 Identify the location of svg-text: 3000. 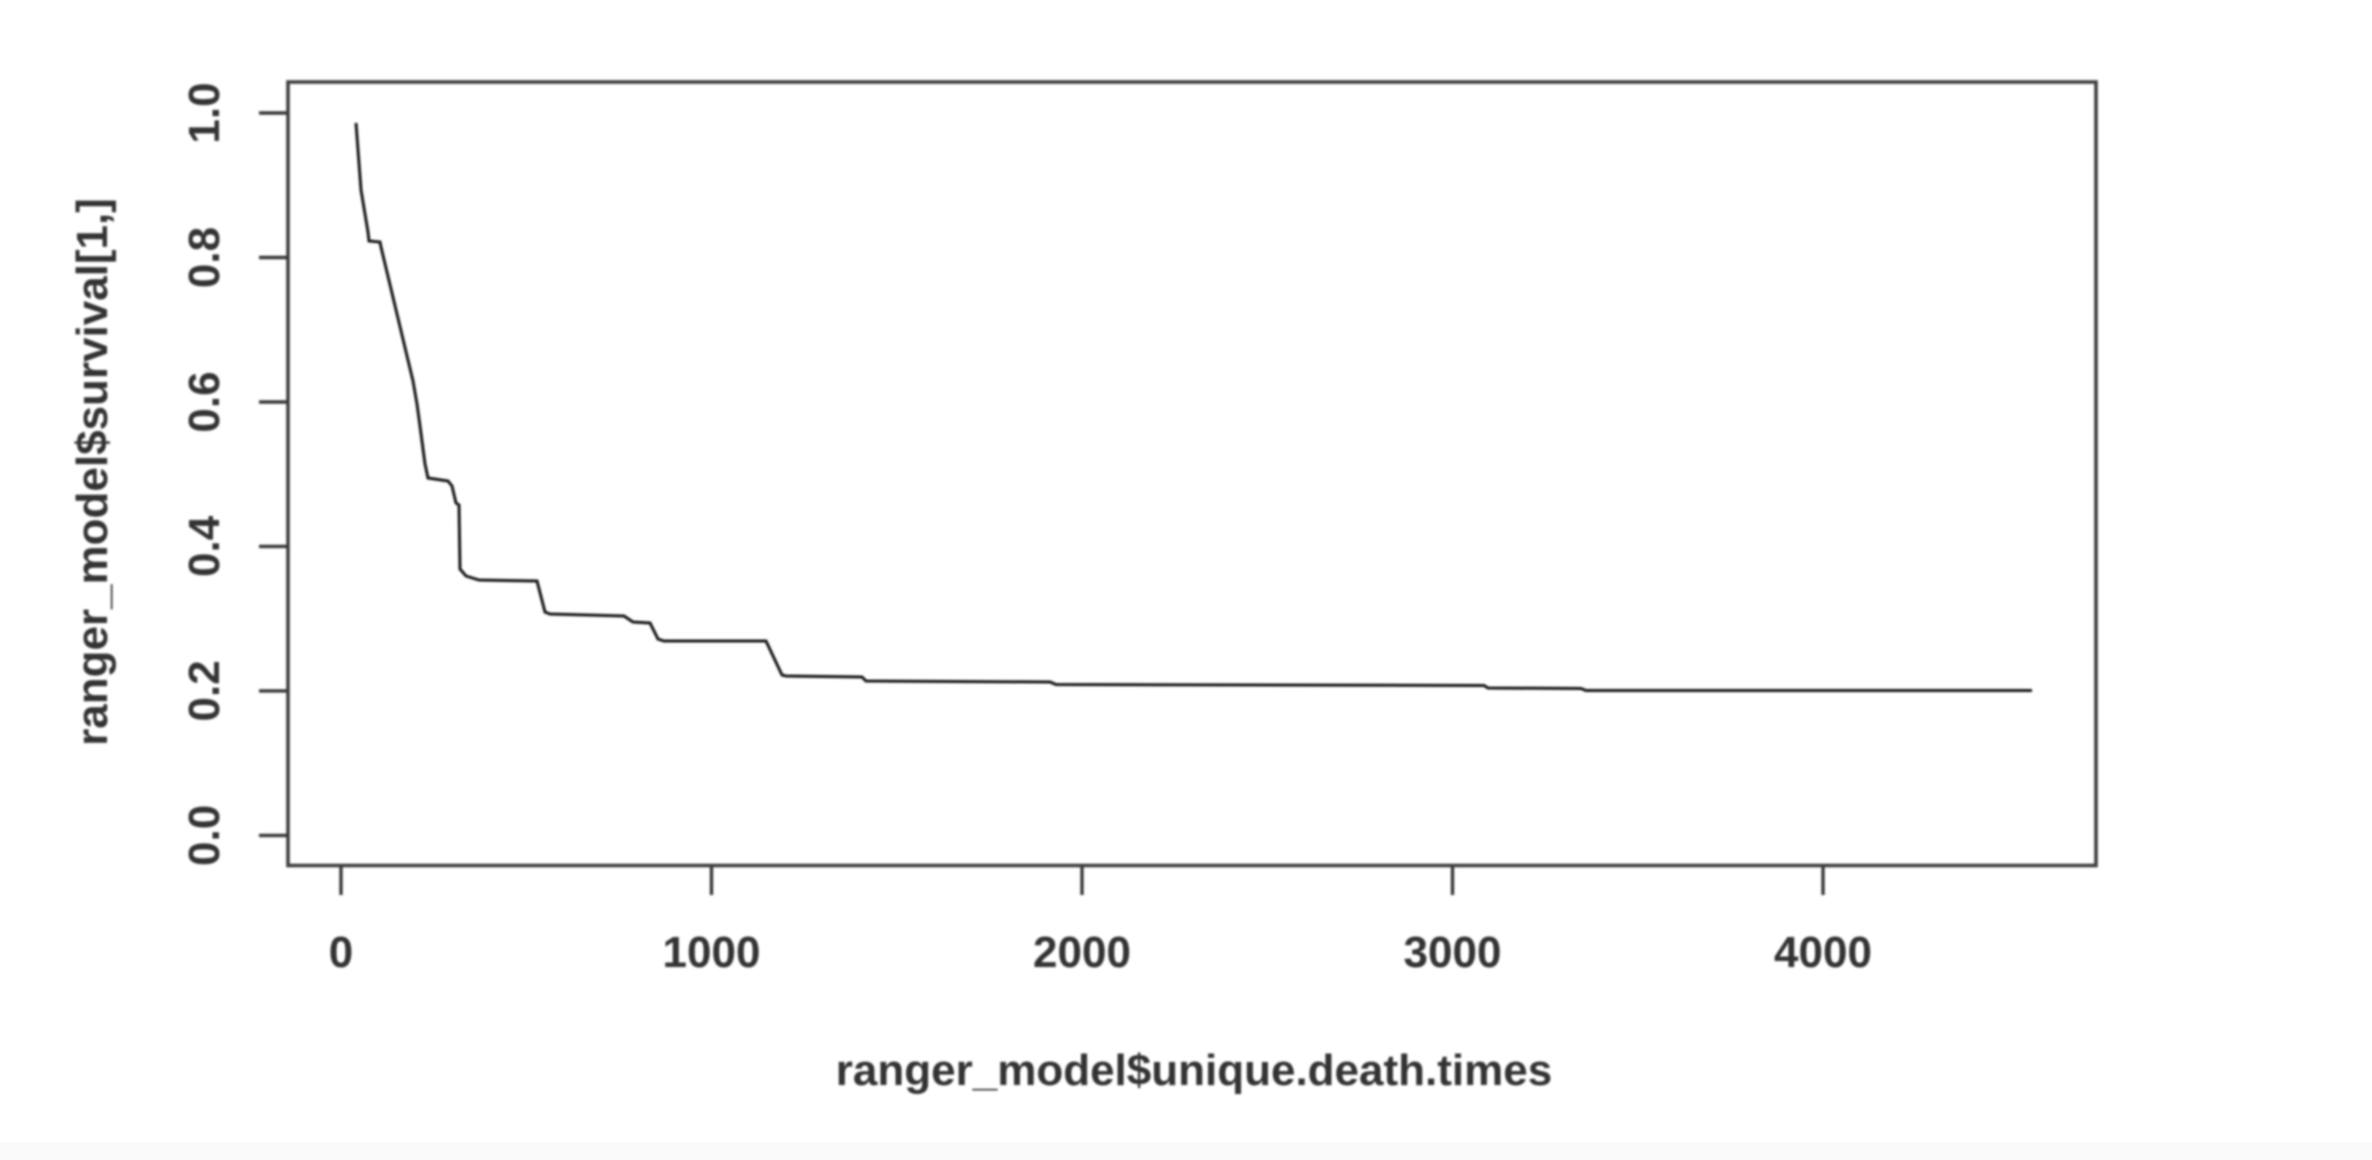
(1453, 952).